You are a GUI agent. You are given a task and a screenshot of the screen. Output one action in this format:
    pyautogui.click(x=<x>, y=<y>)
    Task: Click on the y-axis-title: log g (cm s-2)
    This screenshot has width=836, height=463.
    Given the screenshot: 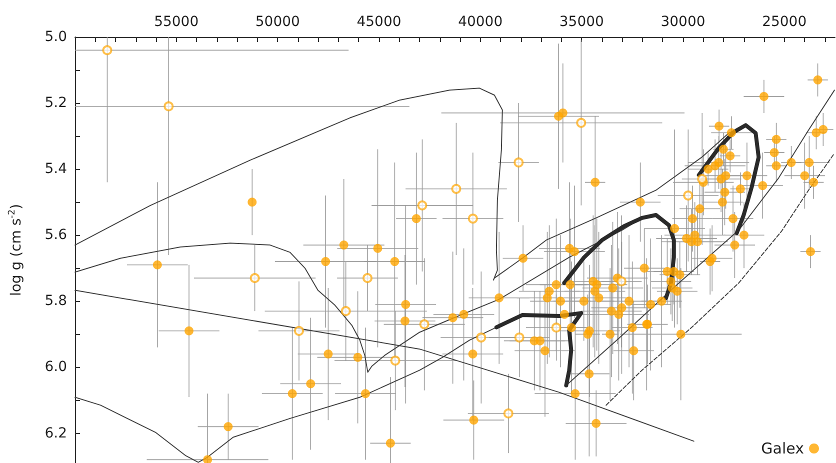 What is the action you would take?
    pyautogui.click(x=16, y=250)
    